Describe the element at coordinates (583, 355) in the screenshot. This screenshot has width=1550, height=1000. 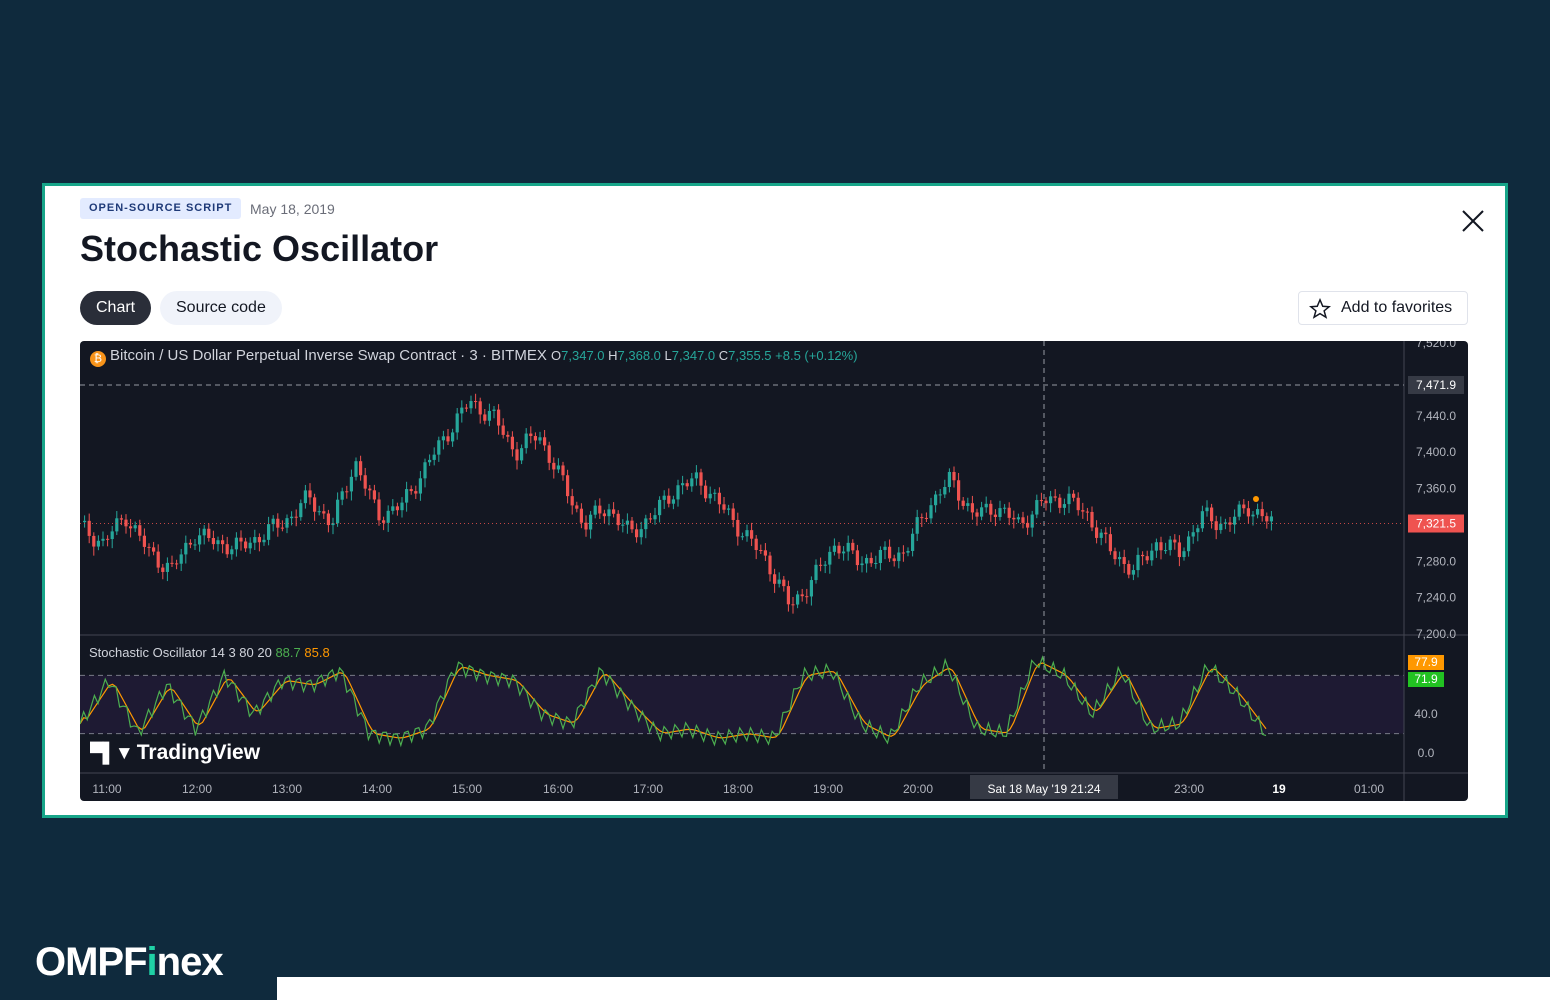
I see `open-value: 7,347.0` at that location.